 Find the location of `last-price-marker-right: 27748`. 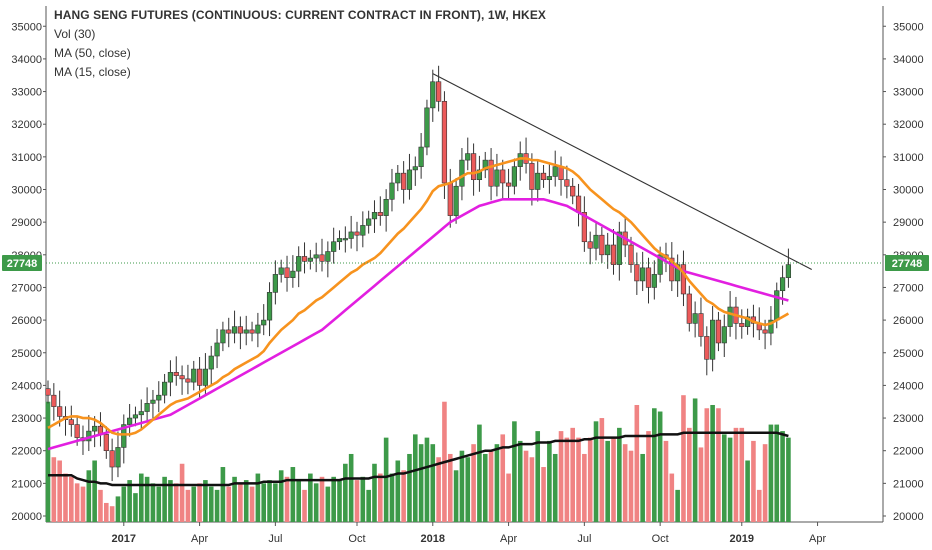

last-price-marker-right: 27748 is located at coordinates (907, 263).